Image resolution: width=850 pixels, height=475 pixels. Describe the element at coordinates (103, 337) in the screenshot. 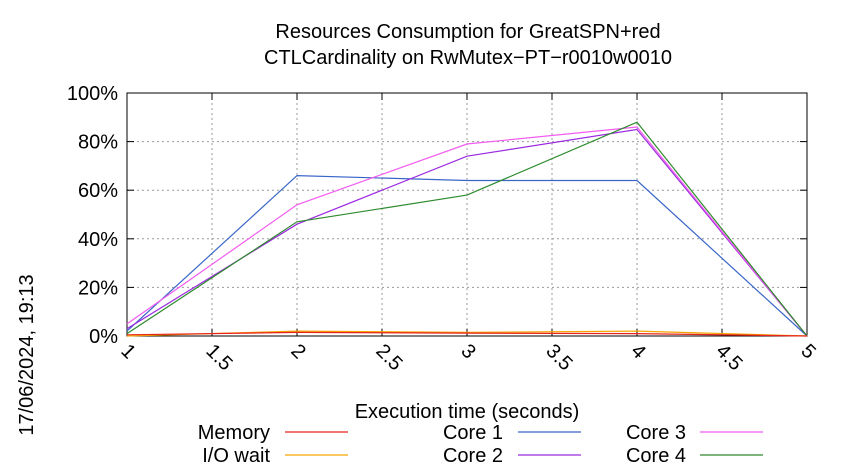

I see `y-tick-label: 0%` at that location.